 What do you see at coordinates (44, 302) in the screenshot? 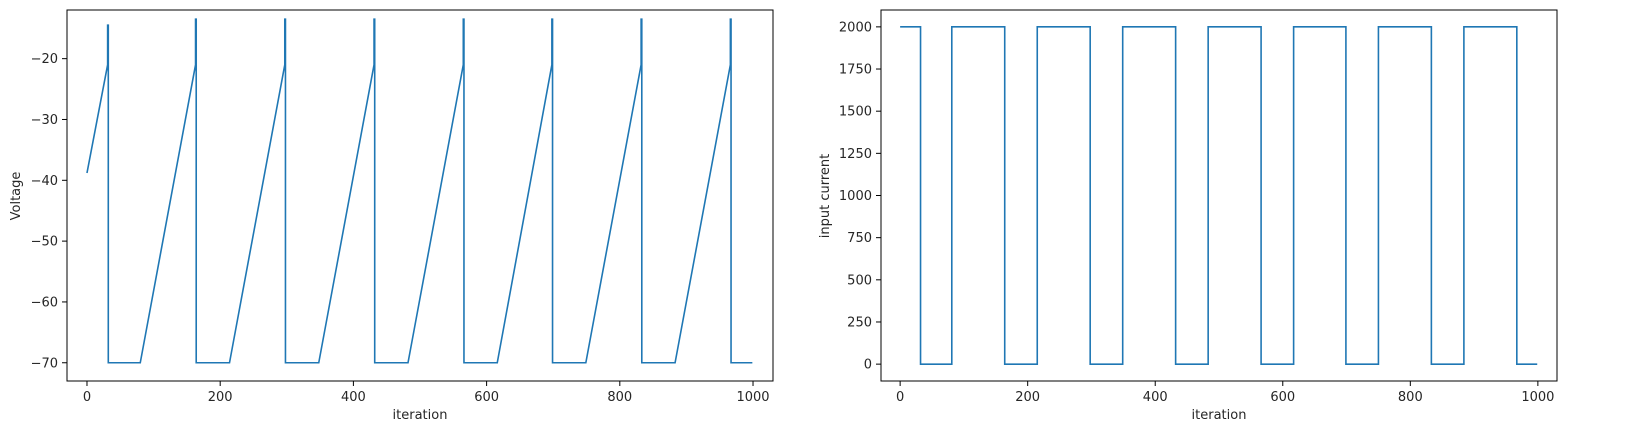
I see `y-tick-label: −60` at bounding box center [44, 302].